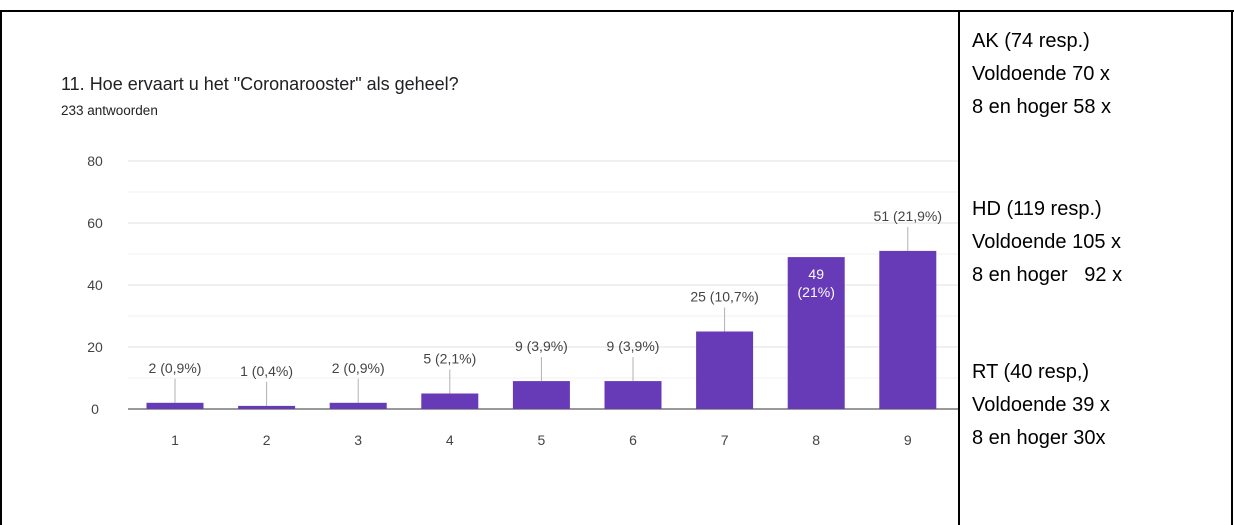 The image size is (1234, 525). Describe the element at coordinates (725, 440) in the screenshot. I see `x-tick-label: 7` at that location.